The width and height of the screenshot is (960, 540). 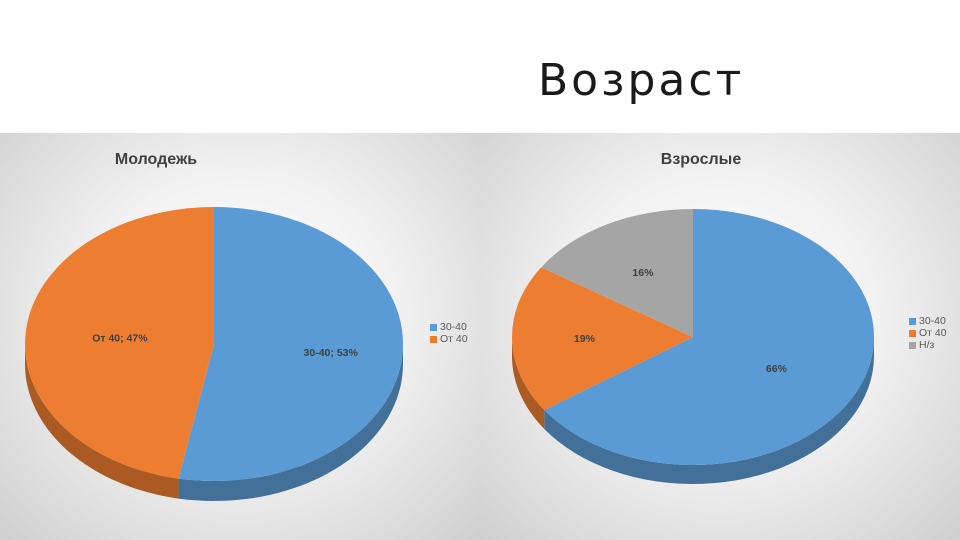 I want to click on data-label: От 40; 47%, so click(x=120, y=339).